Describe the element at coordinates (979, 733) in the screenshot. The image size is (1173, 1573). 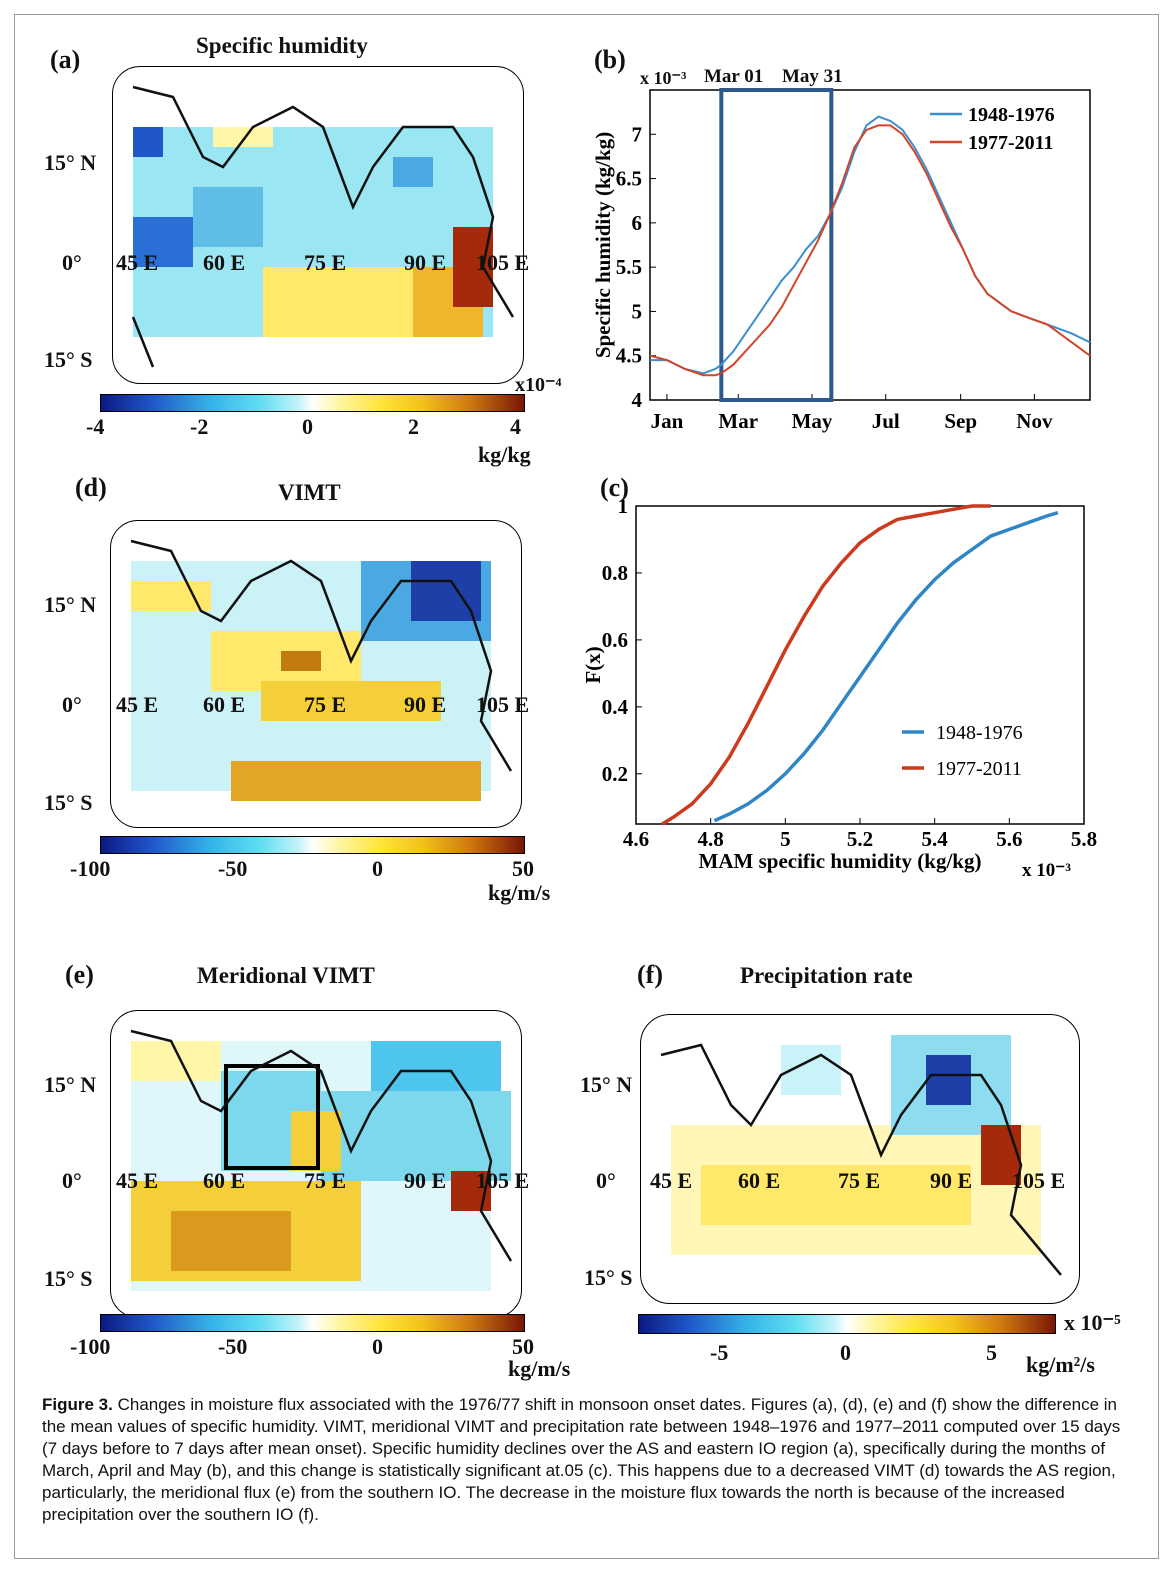
I see `chart-c-legend-label: 1948-1976` at that location.